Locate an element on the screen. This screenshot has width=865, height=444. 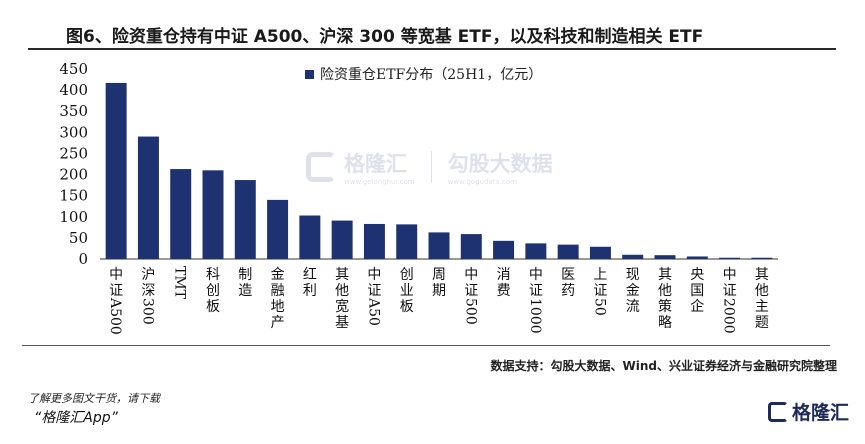
x-tick-label: 制造 is located at coordinates (245, 283).